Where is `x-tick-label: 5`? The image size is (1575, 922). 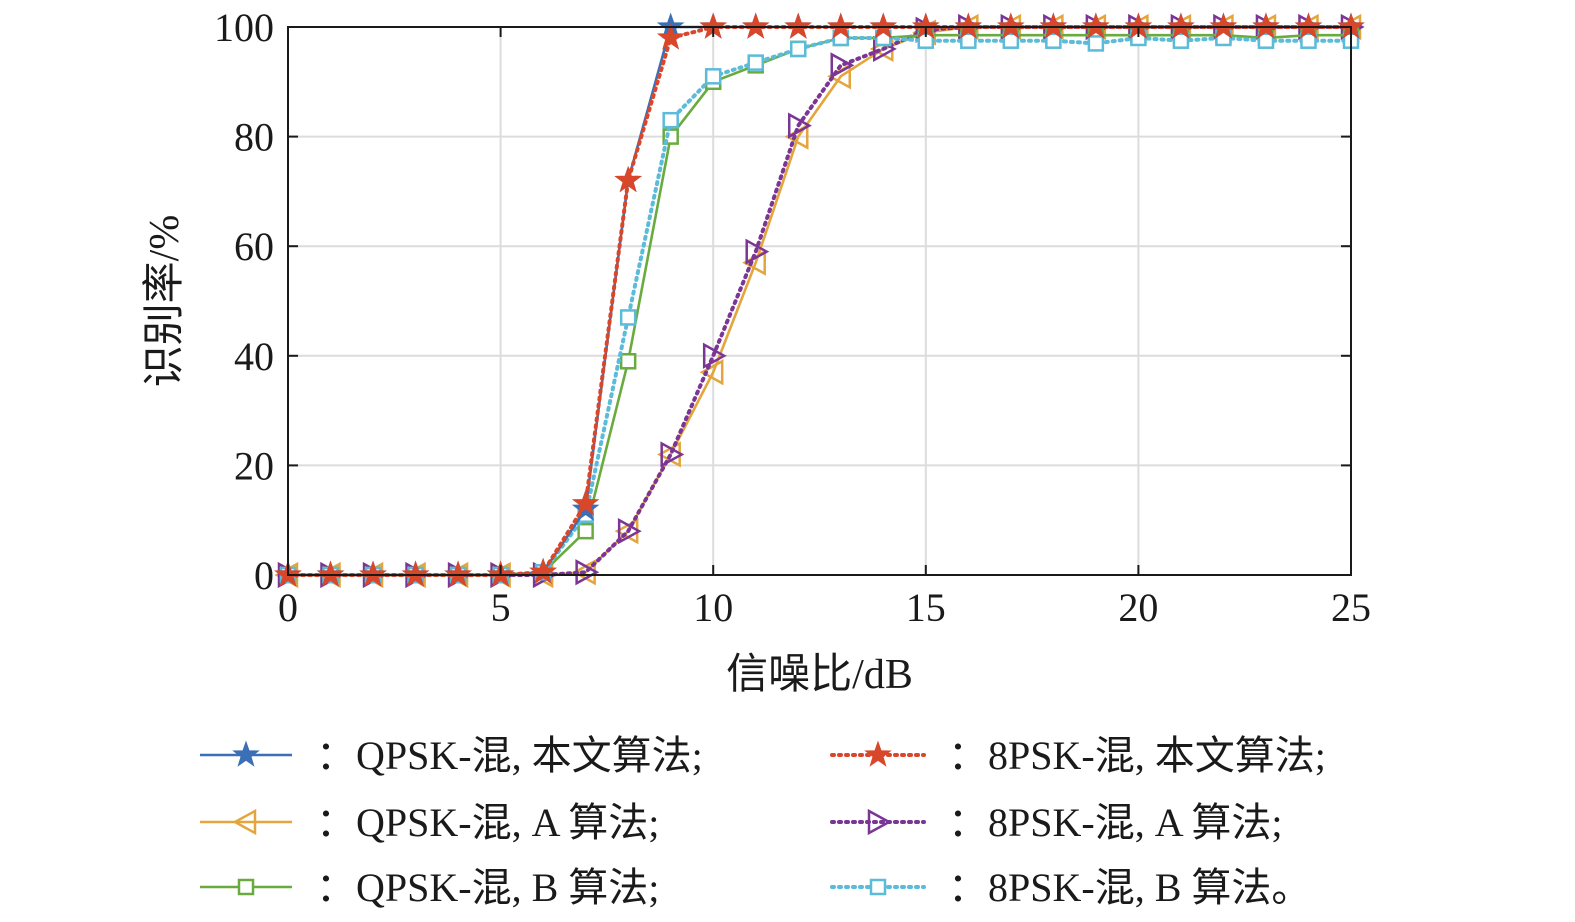 x-tick-label: 5 is located at coordinates (501, 607).